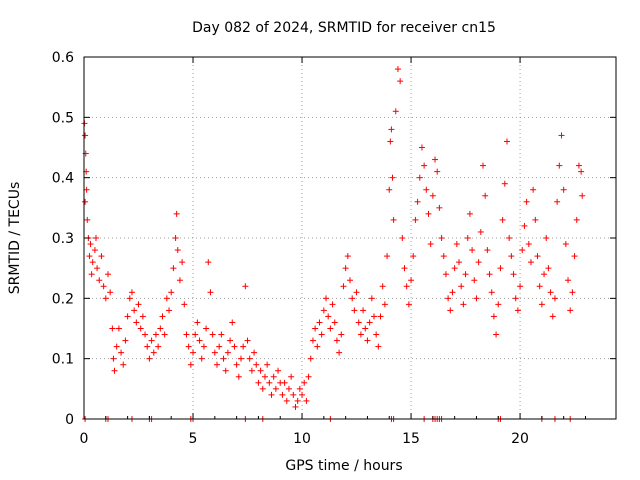  What do you see at coordinates (343, 466) in the screenshot?
I see `x-axis-label: GPS time / hours` at bounding box center [343, 466].